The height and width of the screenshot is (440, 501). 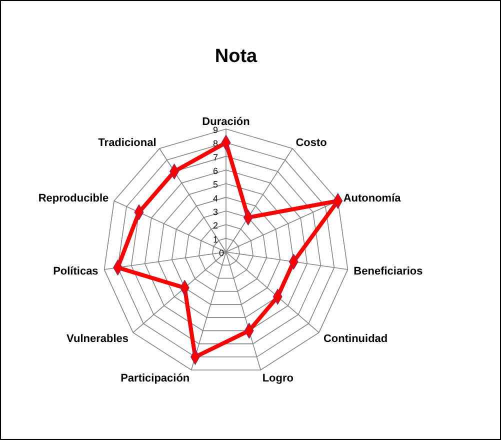 What do you see at coordinates (226, 122) in the screenshot?
I see `spoke-label: Duración` at bounding box center [226, 122].